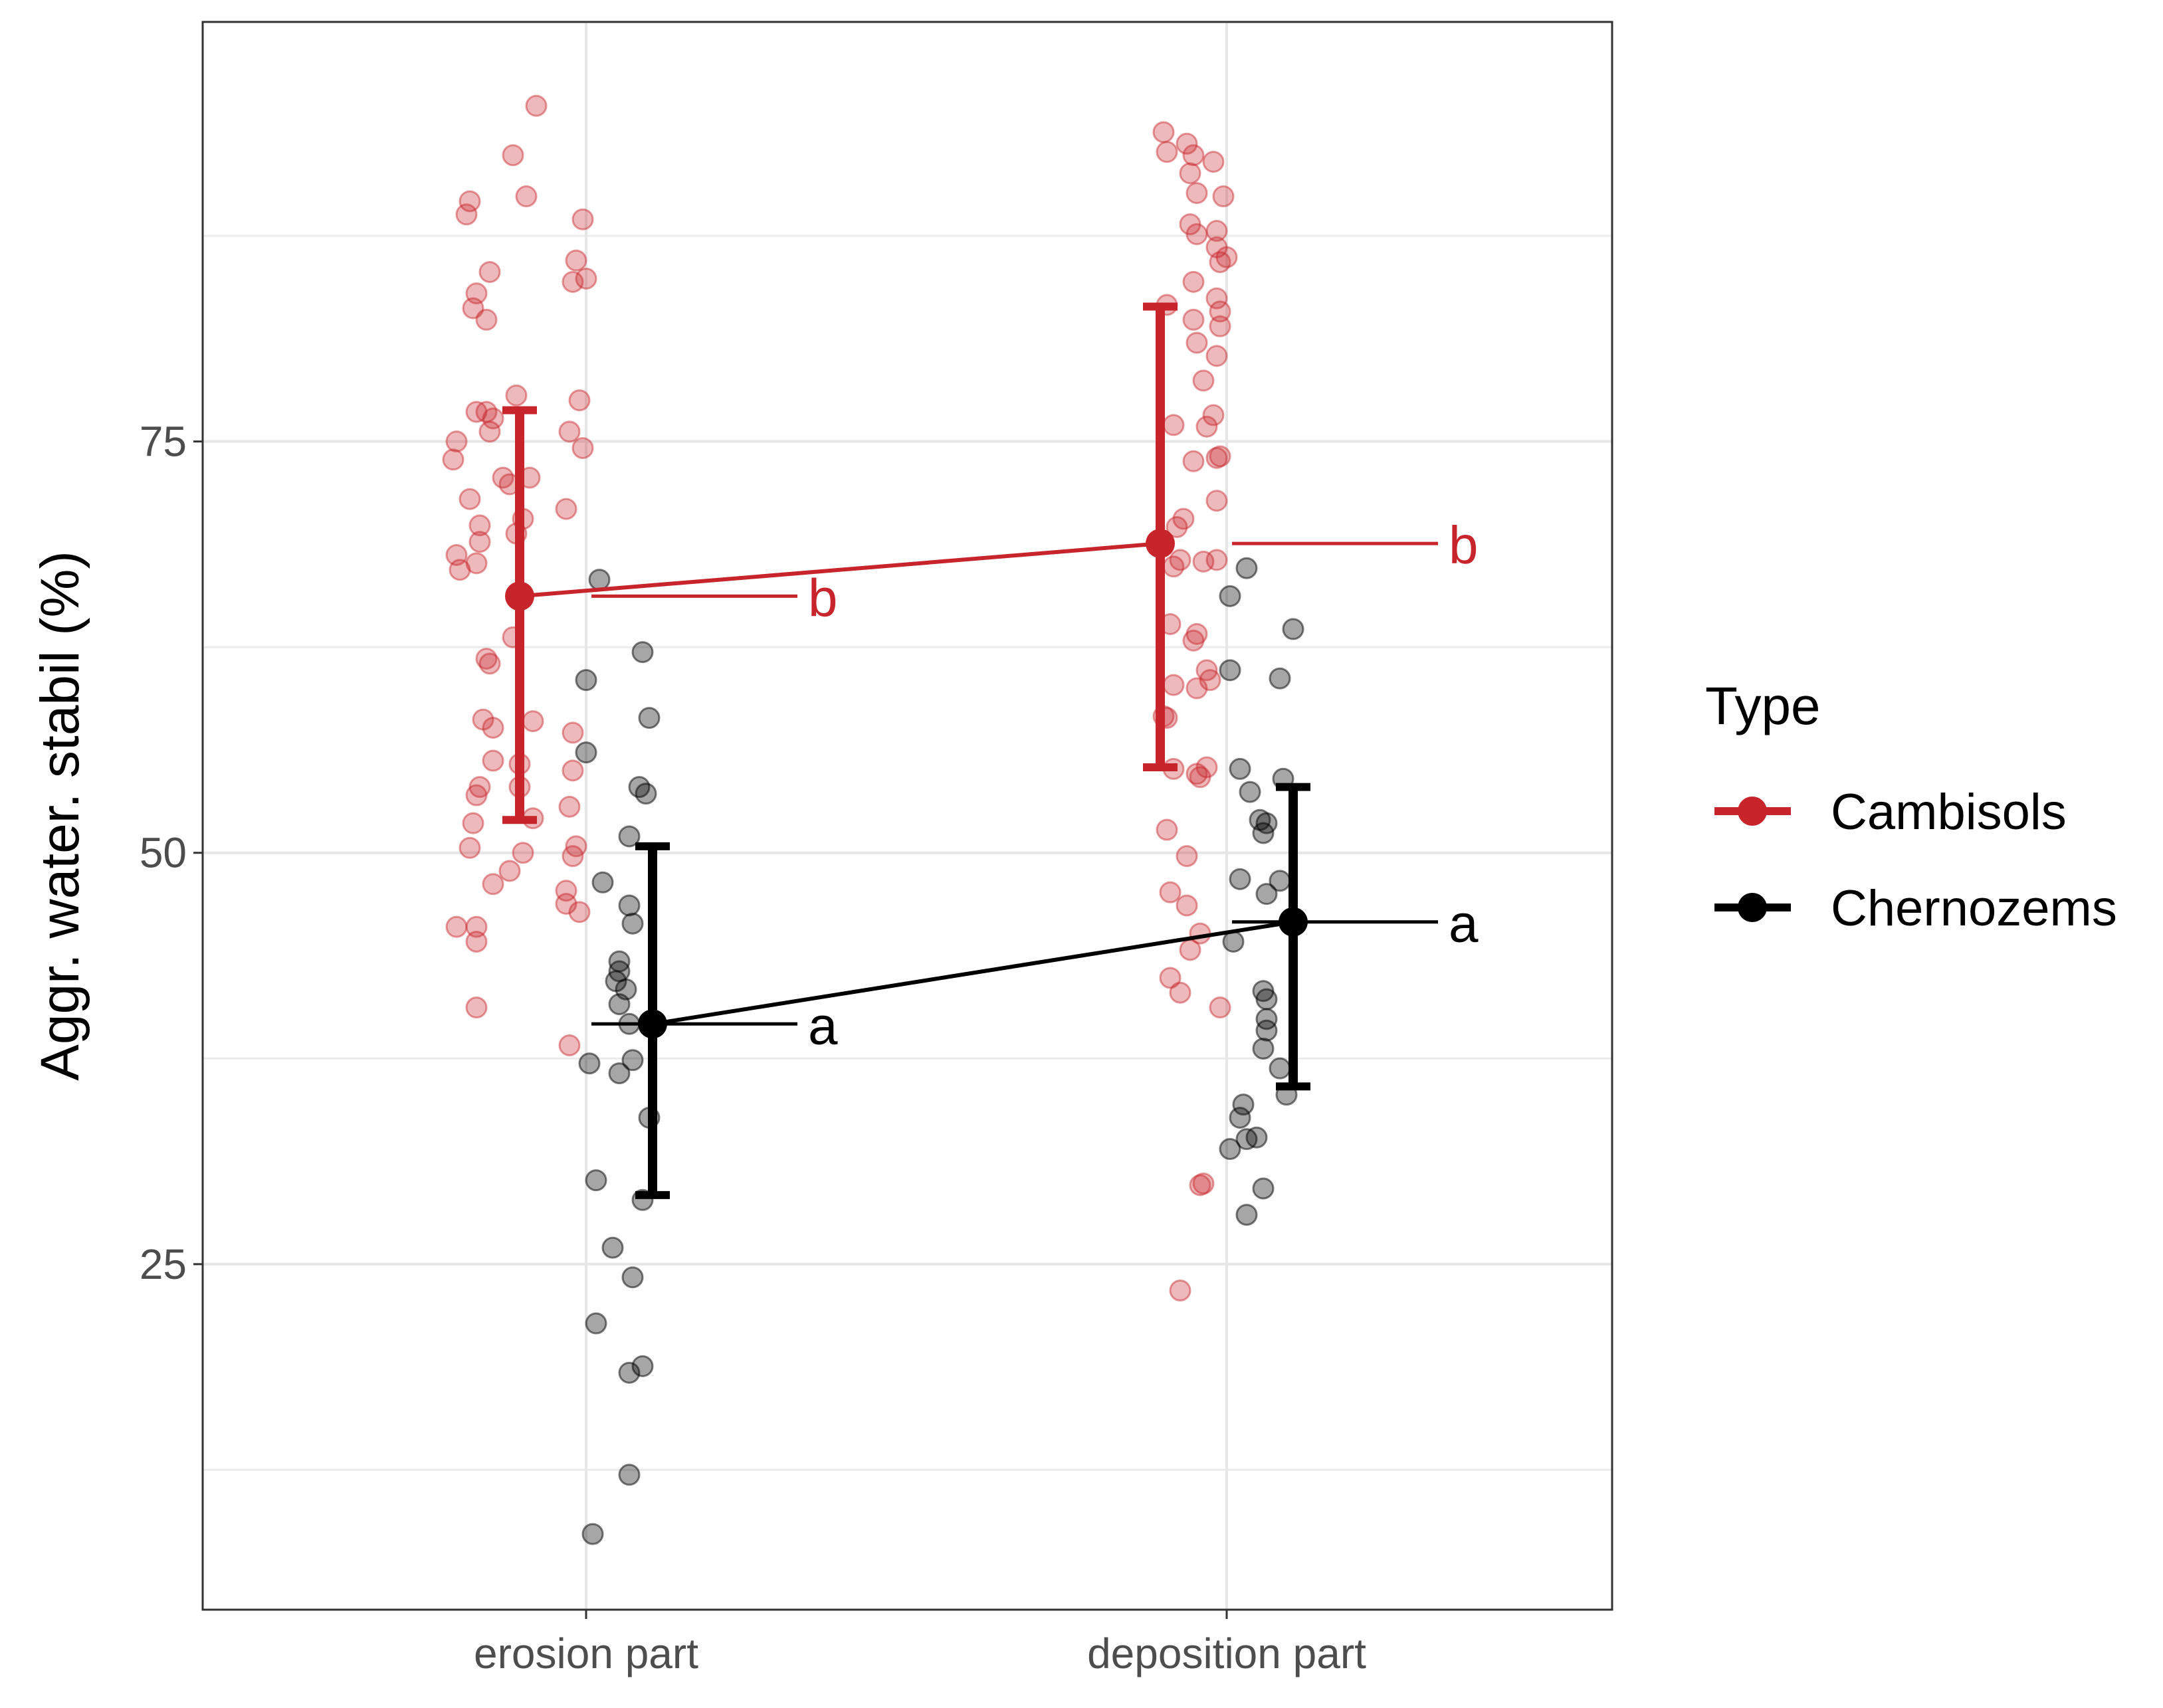 The height and width of the screenshot is (1708, 2163). I want to click on legend-title: Type, so click(1763, 706).